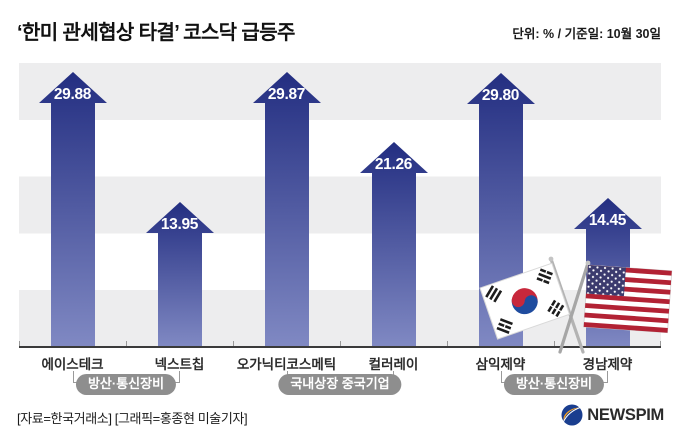 This screenshot has width=680, height=442. I want to click on newspim-logo: NEWSPIM, so click(612, 415).